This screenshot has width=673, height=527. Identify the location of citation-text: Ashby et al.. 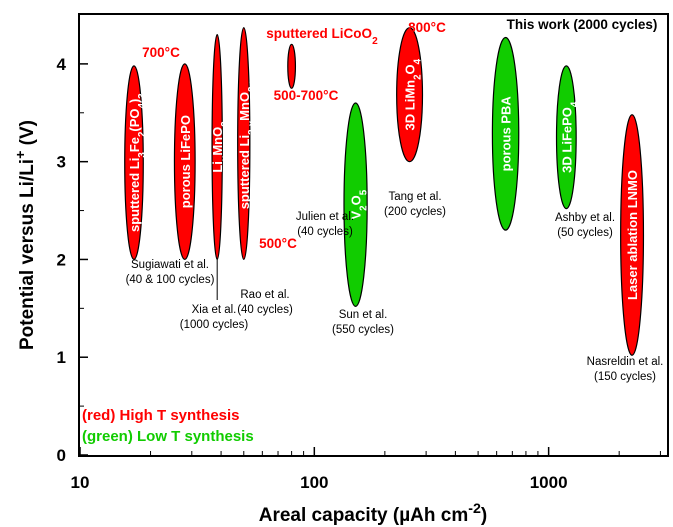
(585, 218).